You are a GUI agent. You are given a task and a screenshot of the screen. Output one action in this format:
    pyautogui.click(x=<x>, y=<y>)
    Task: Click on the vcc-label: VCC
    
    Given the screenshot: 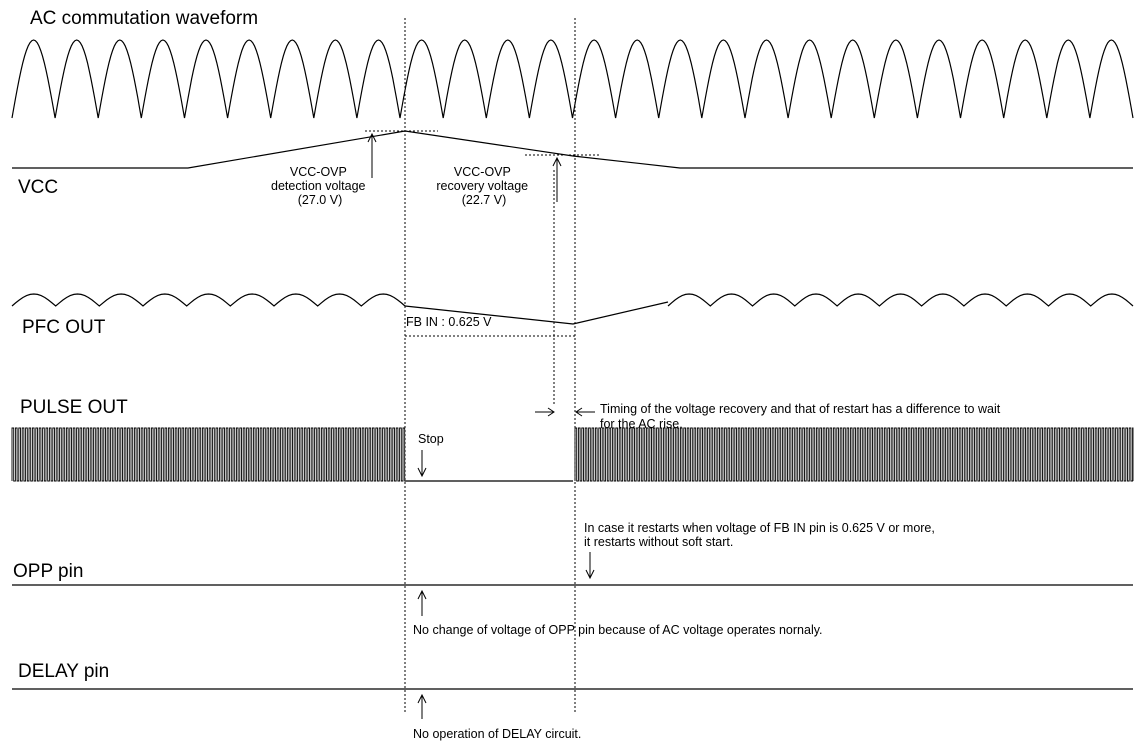 What is the action you would take?
    pyautogui.click(x=38, y=187)
    